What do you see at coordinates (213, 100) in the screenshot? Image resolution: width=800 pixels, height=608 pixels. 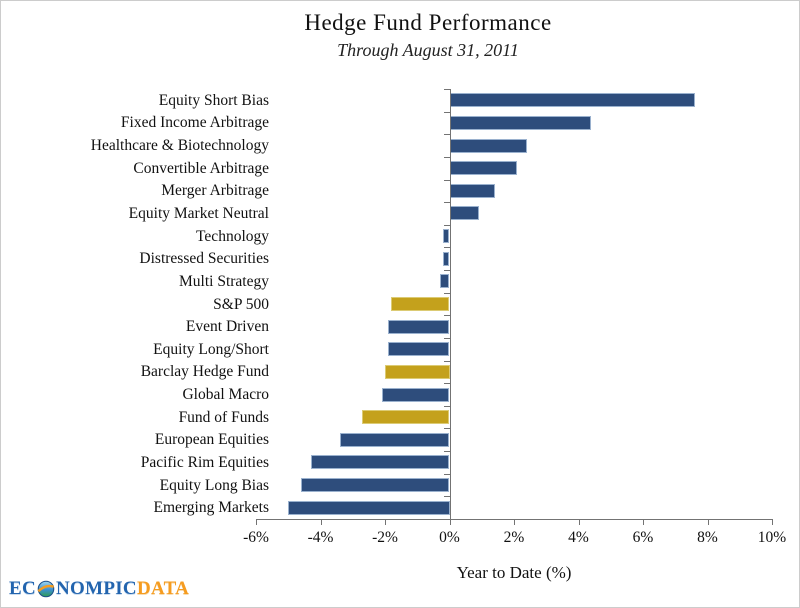 I see `category-label-equity-short-bias: Equity Short Bias` at bounding box center [213, 100].